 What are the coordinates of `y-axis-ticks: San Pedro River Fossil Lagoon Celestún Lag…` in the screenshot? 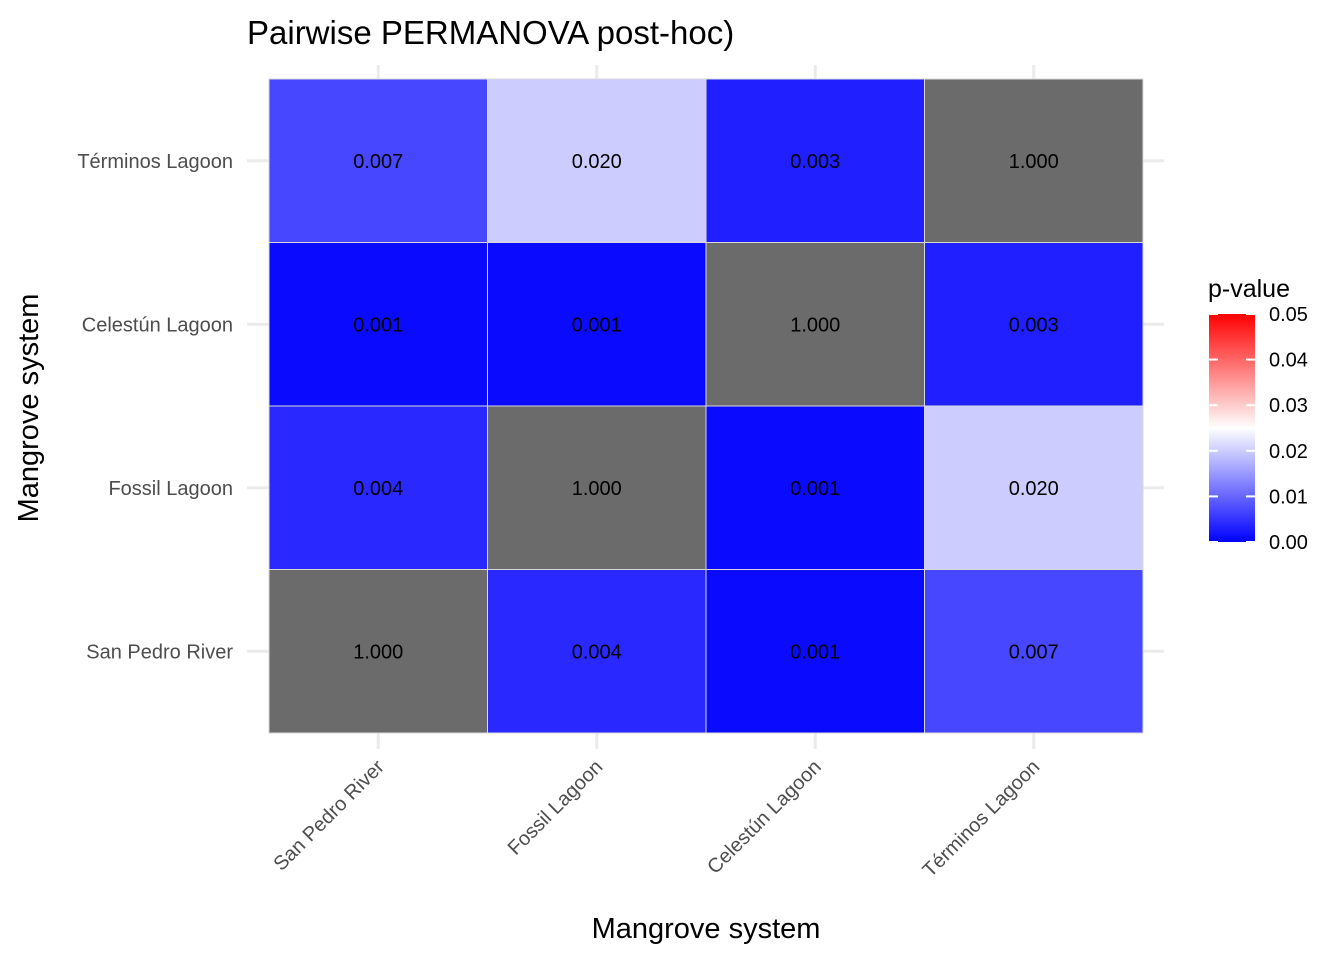 It's located at (155, 407).